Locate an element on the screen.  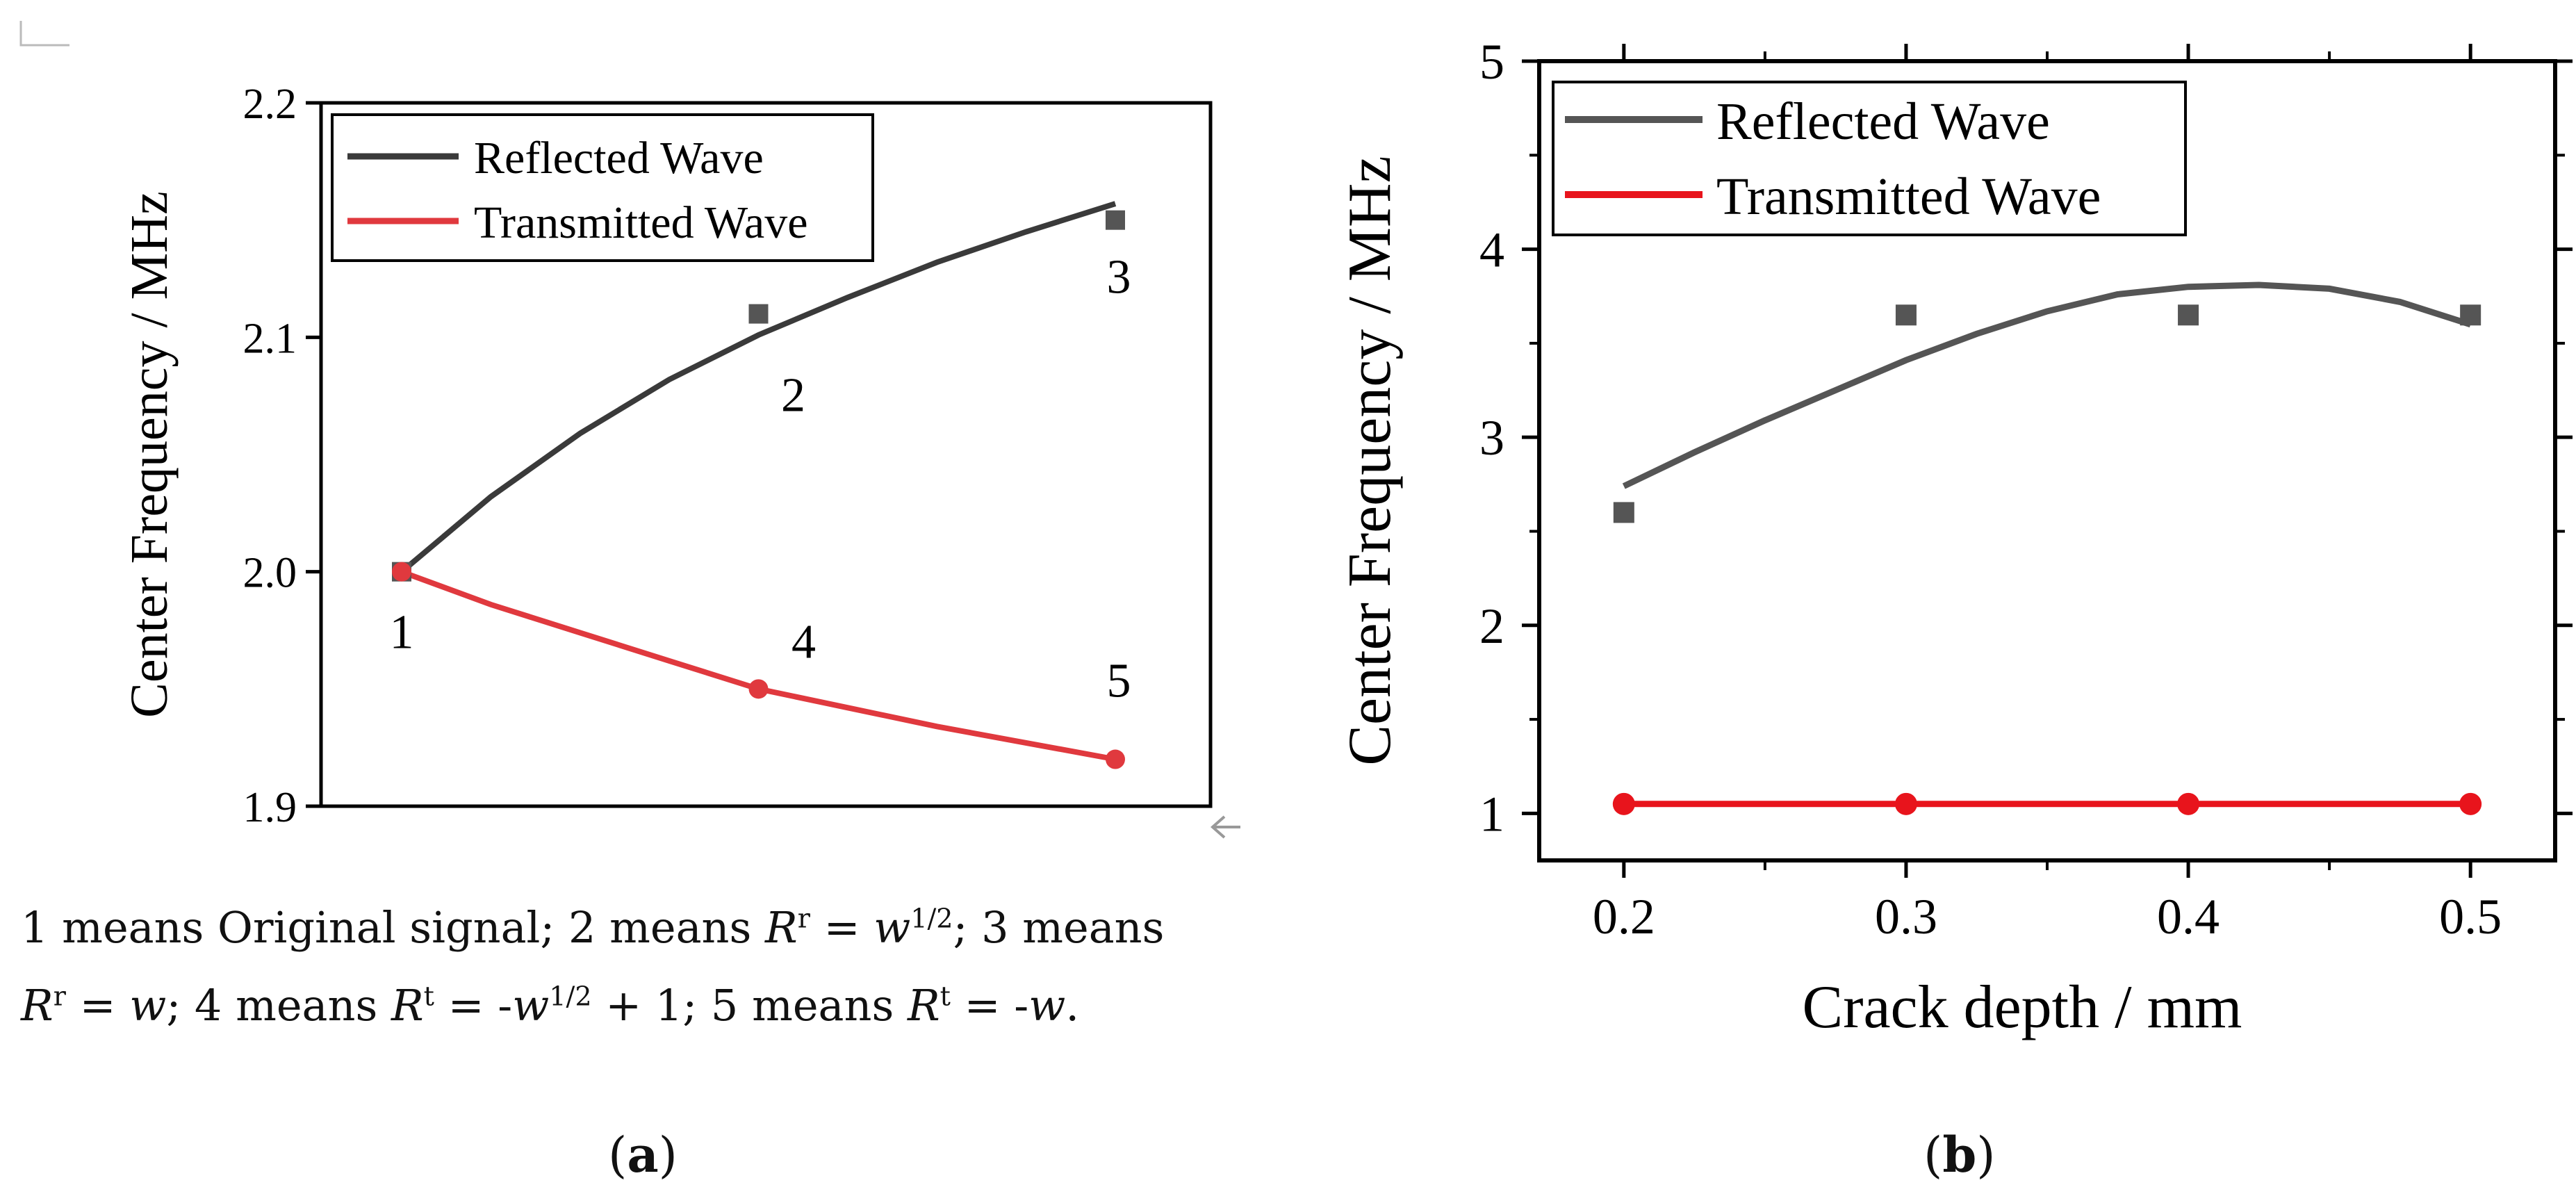
x-tick-label: 0.4 is located at coordinates (2188, 916).